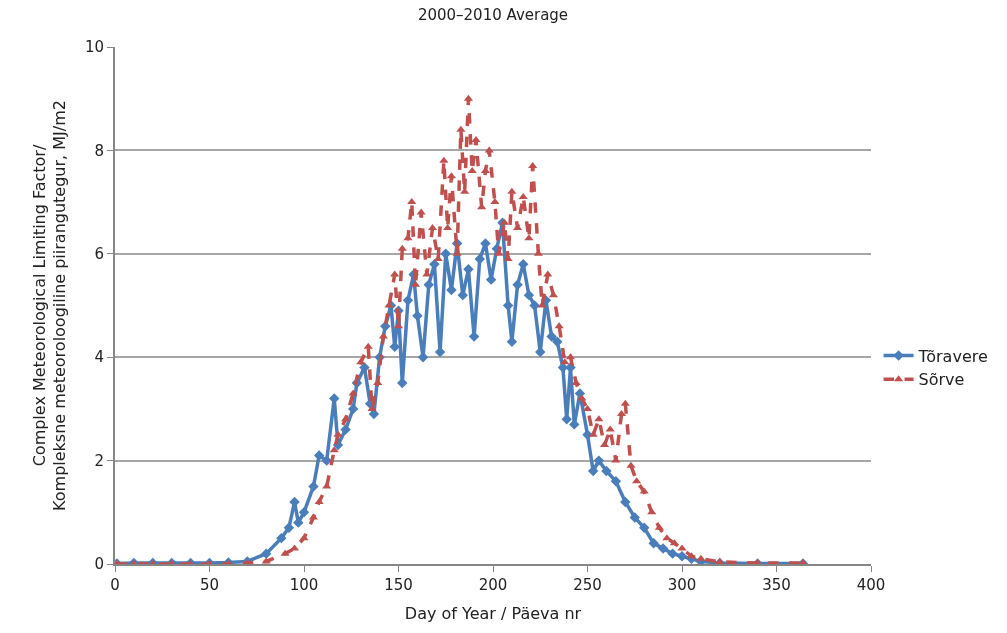 The width and height of the screenshot is (1007, 633). Describe the element at coordinates (99, 460) in the screenshot. I see `y-tick-label: 2` at that location.